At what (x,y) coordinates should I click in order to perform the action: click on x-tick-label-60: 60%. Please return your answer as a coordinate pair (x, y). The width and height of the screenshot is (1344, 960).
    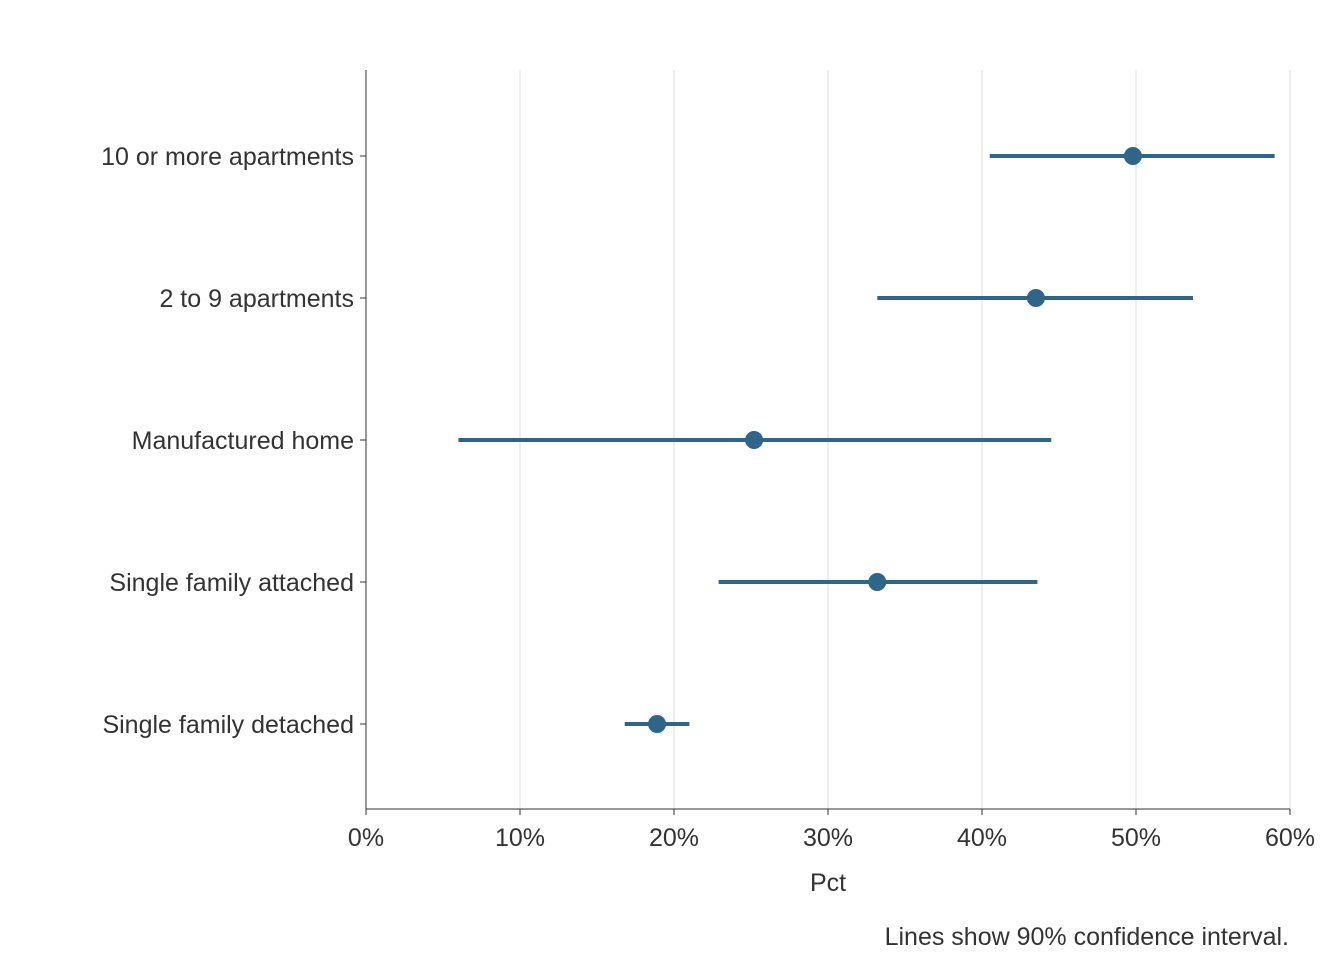
    Looking at the image, I should click on (1290, 838).